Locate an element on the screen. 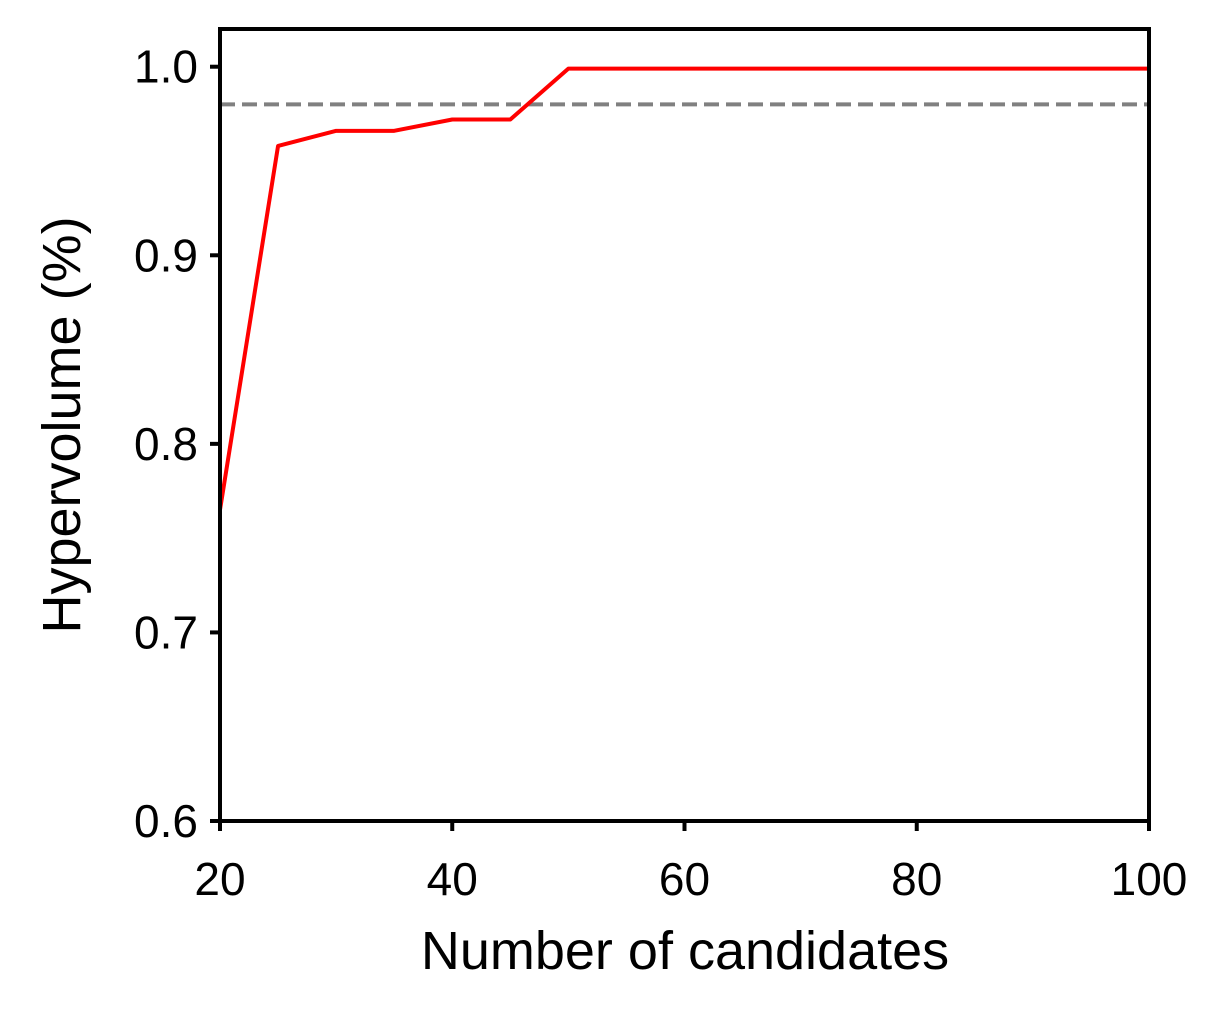  x-tick-label: 60 is located at coordinates (684, 879).